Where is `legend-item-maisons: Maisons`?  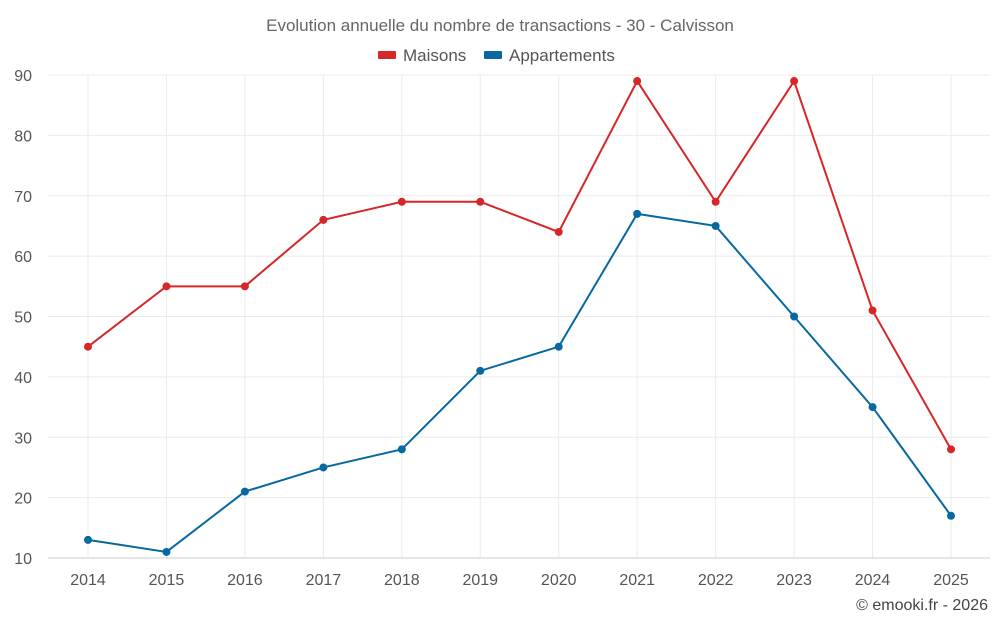
legend-item-maisons: Maisons is located at coordinates (422, 55).